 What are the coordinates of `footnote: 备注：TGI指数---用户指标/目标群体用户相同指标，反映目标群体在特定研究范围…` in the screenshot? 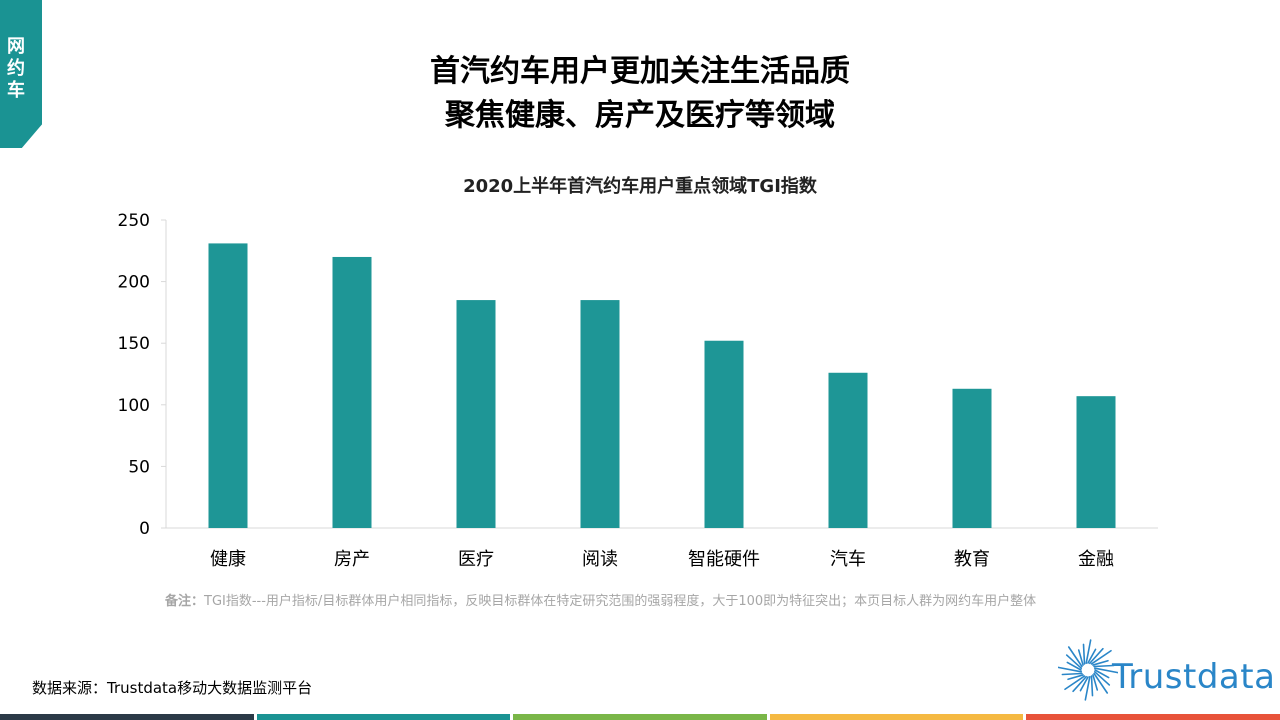 It's located at (600, 599).